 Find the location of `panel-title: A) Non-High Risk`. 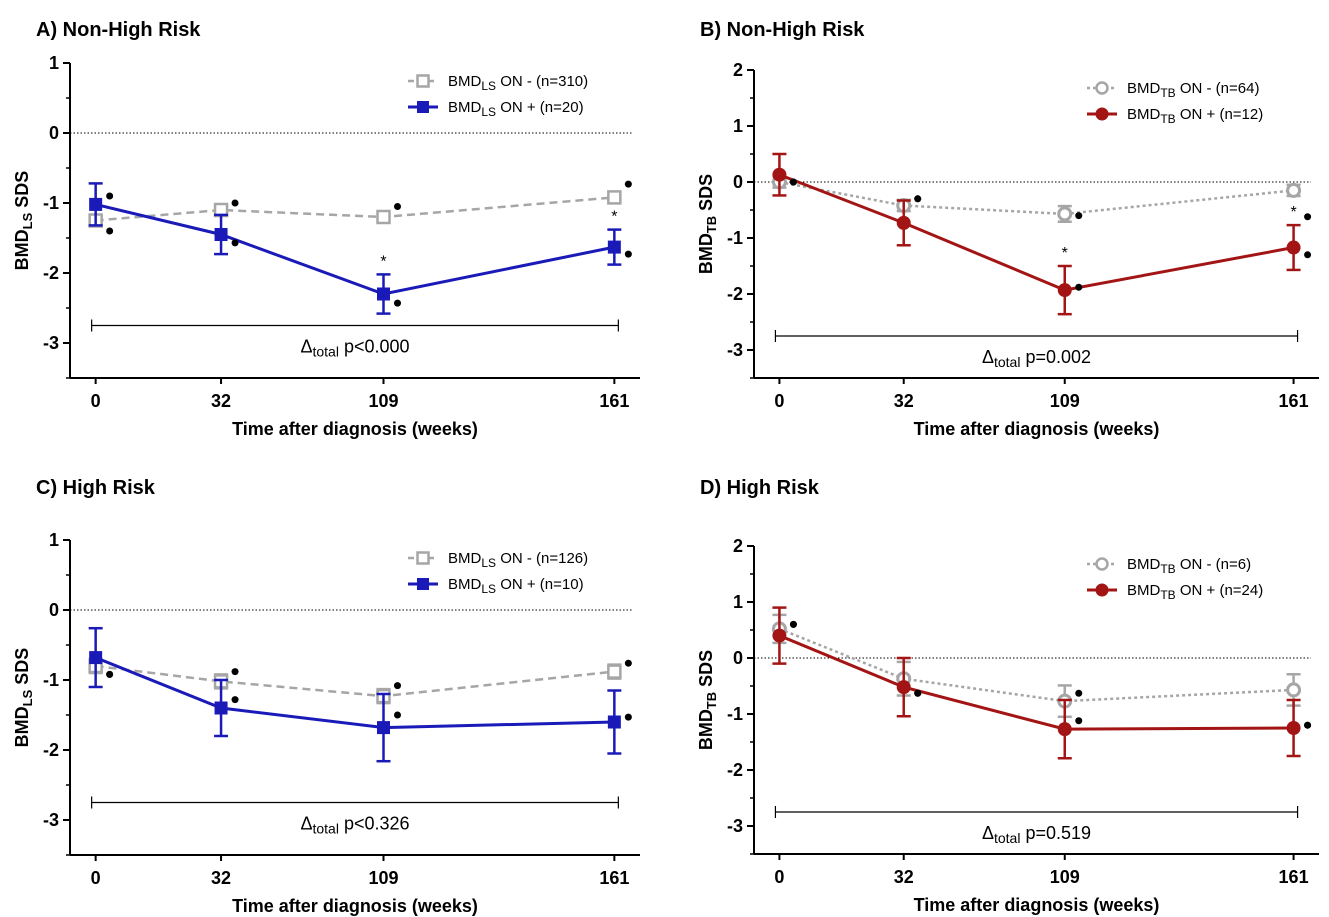

panel-title: A) Non-High Risk is located at coordinates (118, 30).